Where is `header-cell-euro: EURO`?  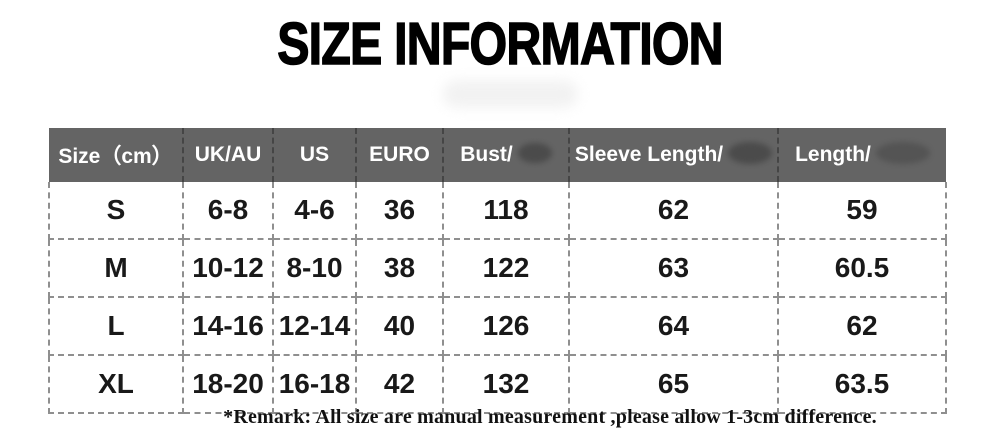 header-cell-euro: EURO is located at coordinates (399, 155).